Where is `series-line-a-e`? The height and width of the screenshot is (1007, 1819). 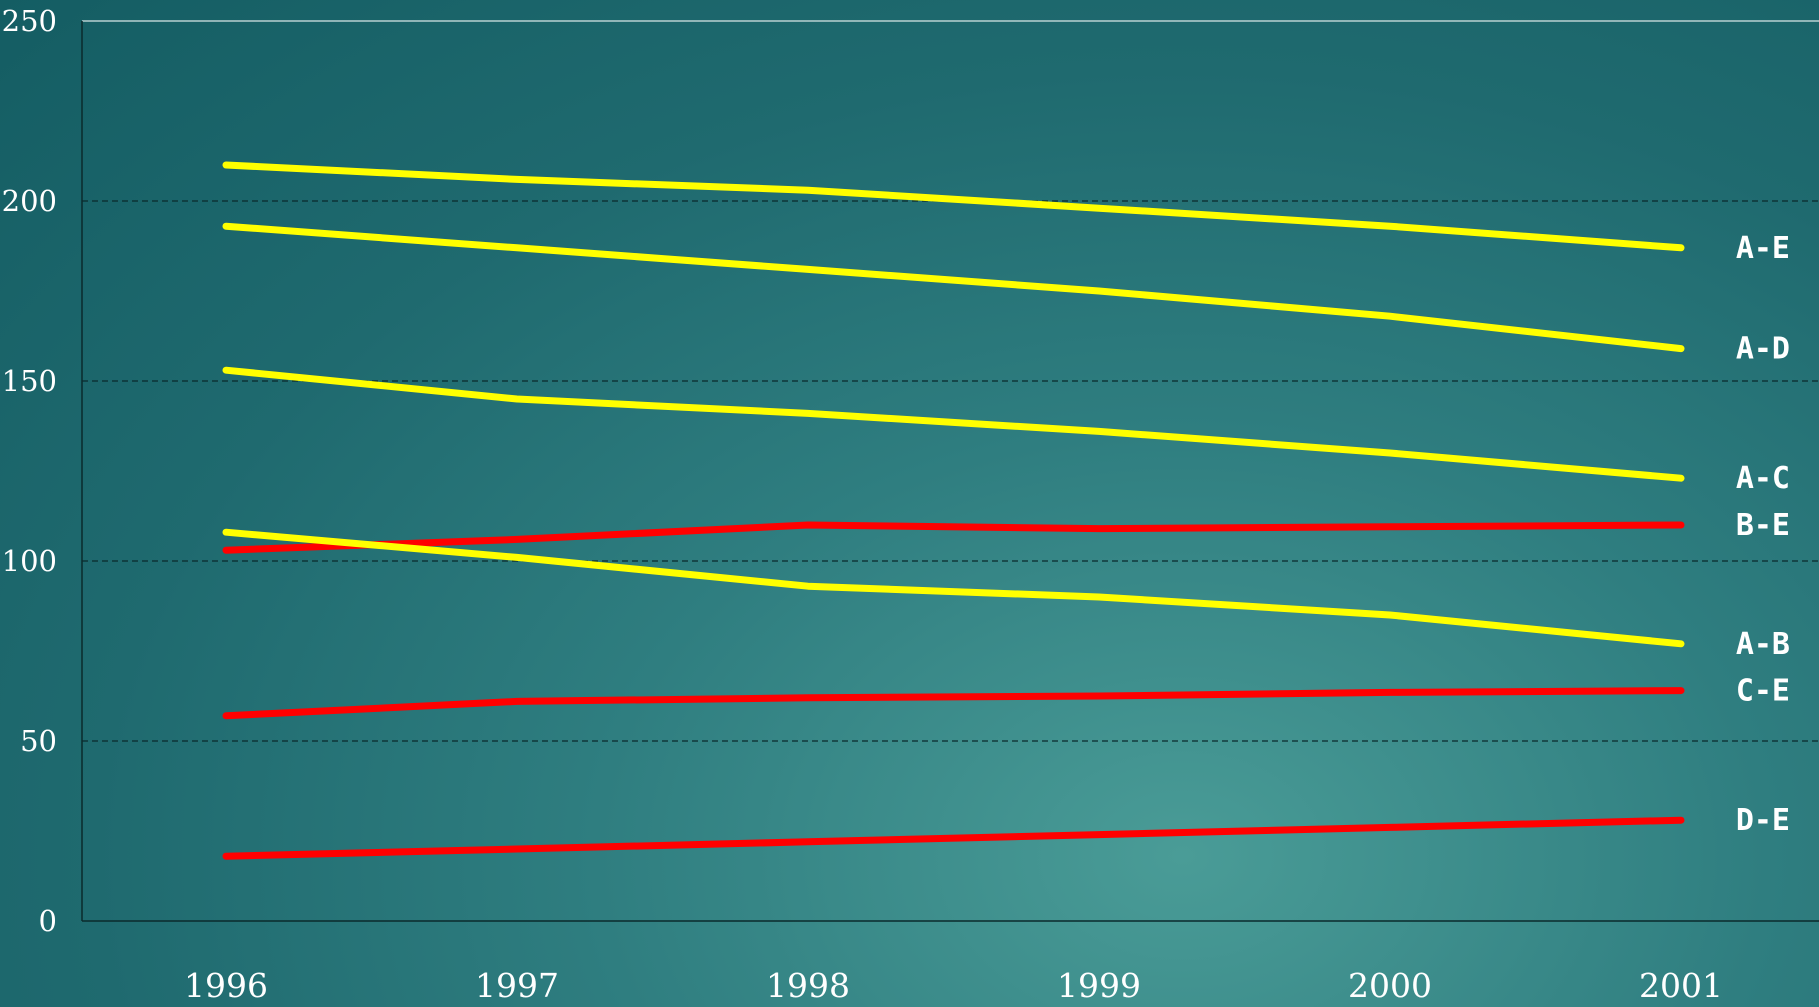
series-line-a-e is located at coordinates (953, 206).